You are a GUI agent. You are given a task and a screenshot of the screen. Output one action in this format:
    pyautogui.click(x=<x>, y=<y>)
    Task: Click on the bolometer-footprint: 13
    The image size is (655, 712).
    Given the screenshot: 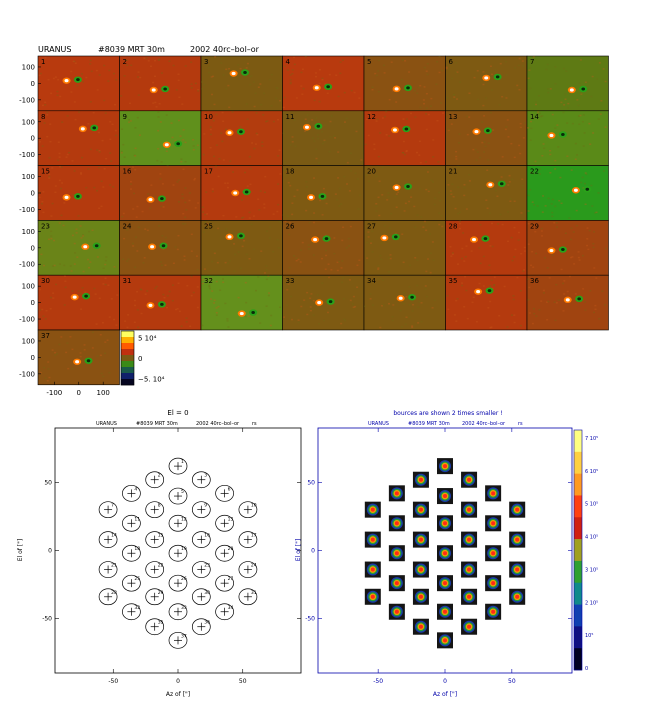 What is the action you would take?
    pyautogui.click(x=224, y=523)
    